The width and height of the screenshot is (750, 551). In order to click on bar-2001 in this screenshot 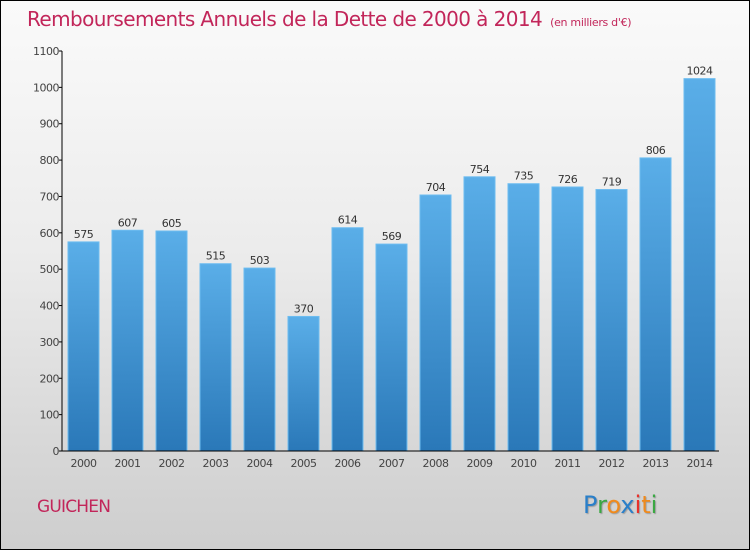, I will do `click(127, 340)`.